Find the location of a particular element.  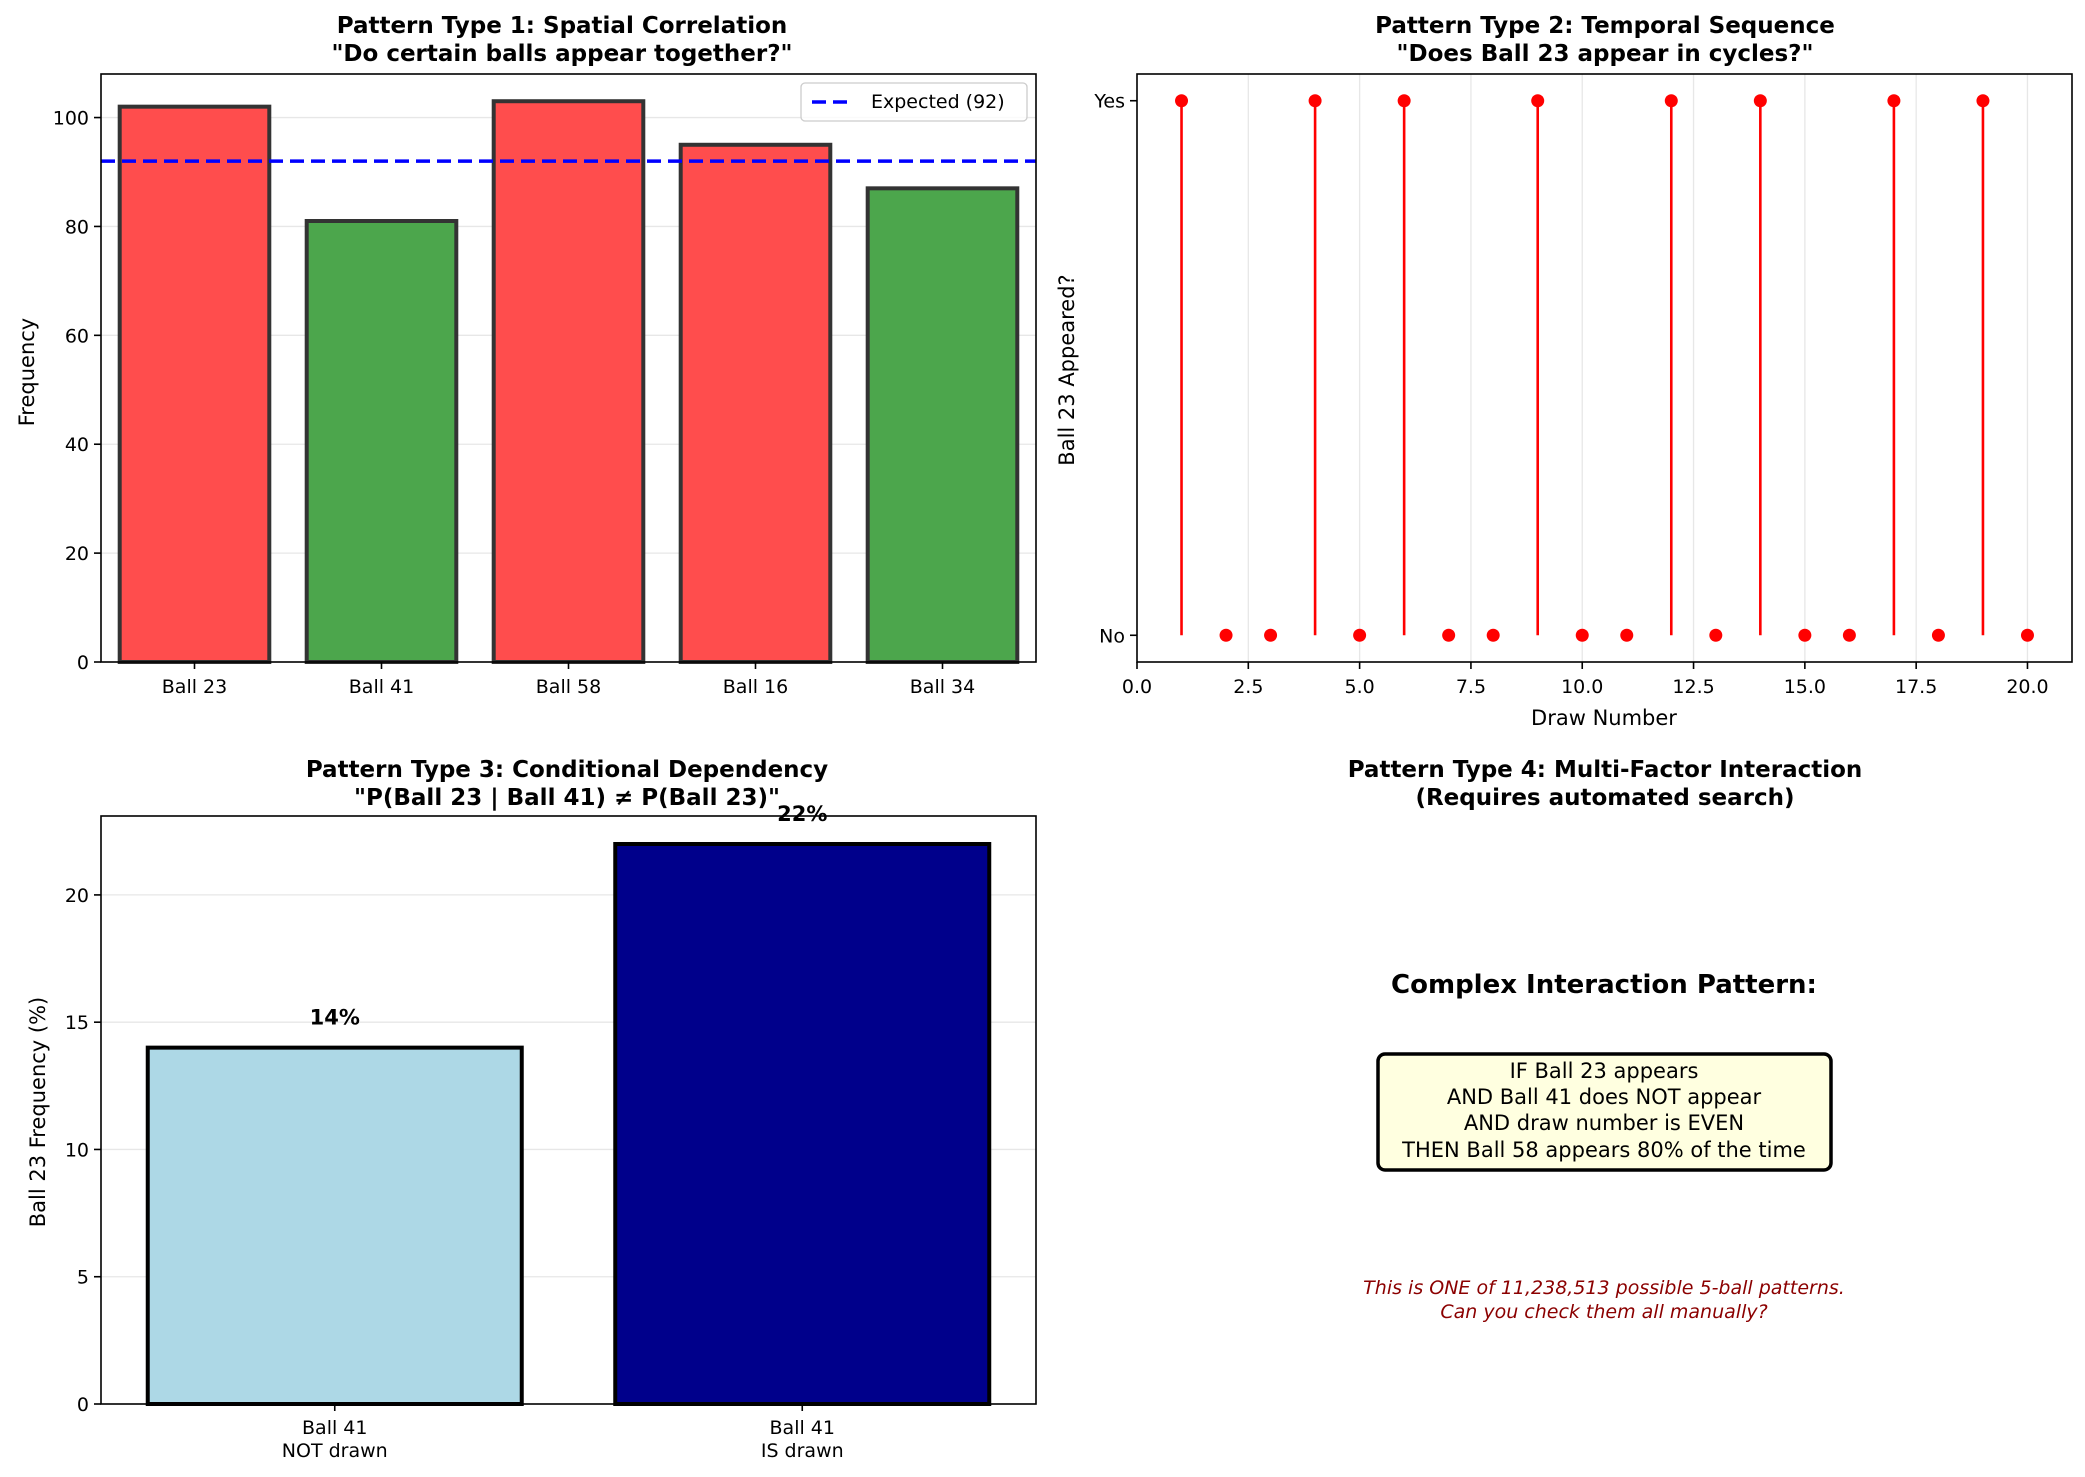

note-line-2: Can you check them all manually? is located at coordinates (1603, 1312).